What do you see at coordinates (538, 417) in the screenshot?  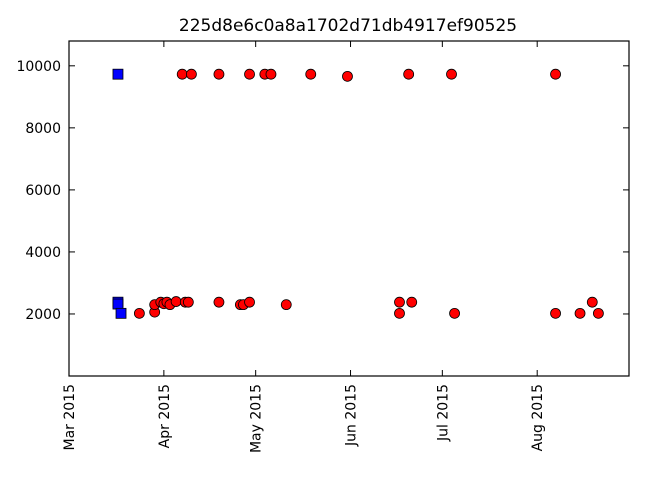 I see `x-tick-label: Aug 2015` at bounding box center [538, 417].